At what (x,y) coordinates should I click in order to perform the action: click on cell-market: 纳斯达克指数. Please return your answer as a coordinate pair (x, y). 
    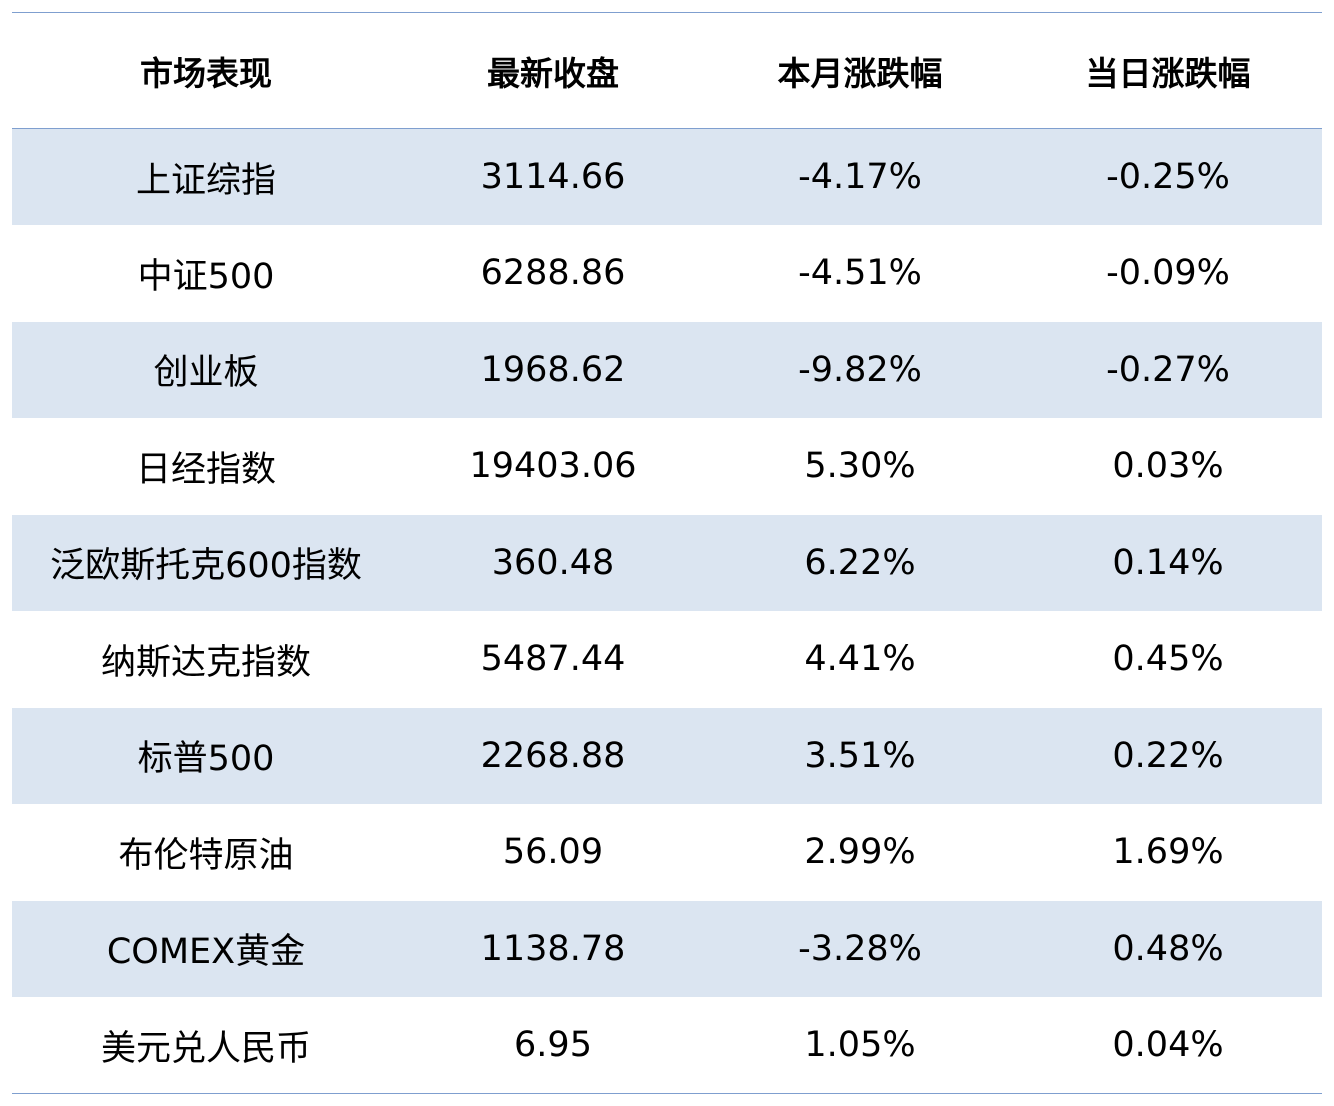
    Looking at the image, I should click on (205, 662).